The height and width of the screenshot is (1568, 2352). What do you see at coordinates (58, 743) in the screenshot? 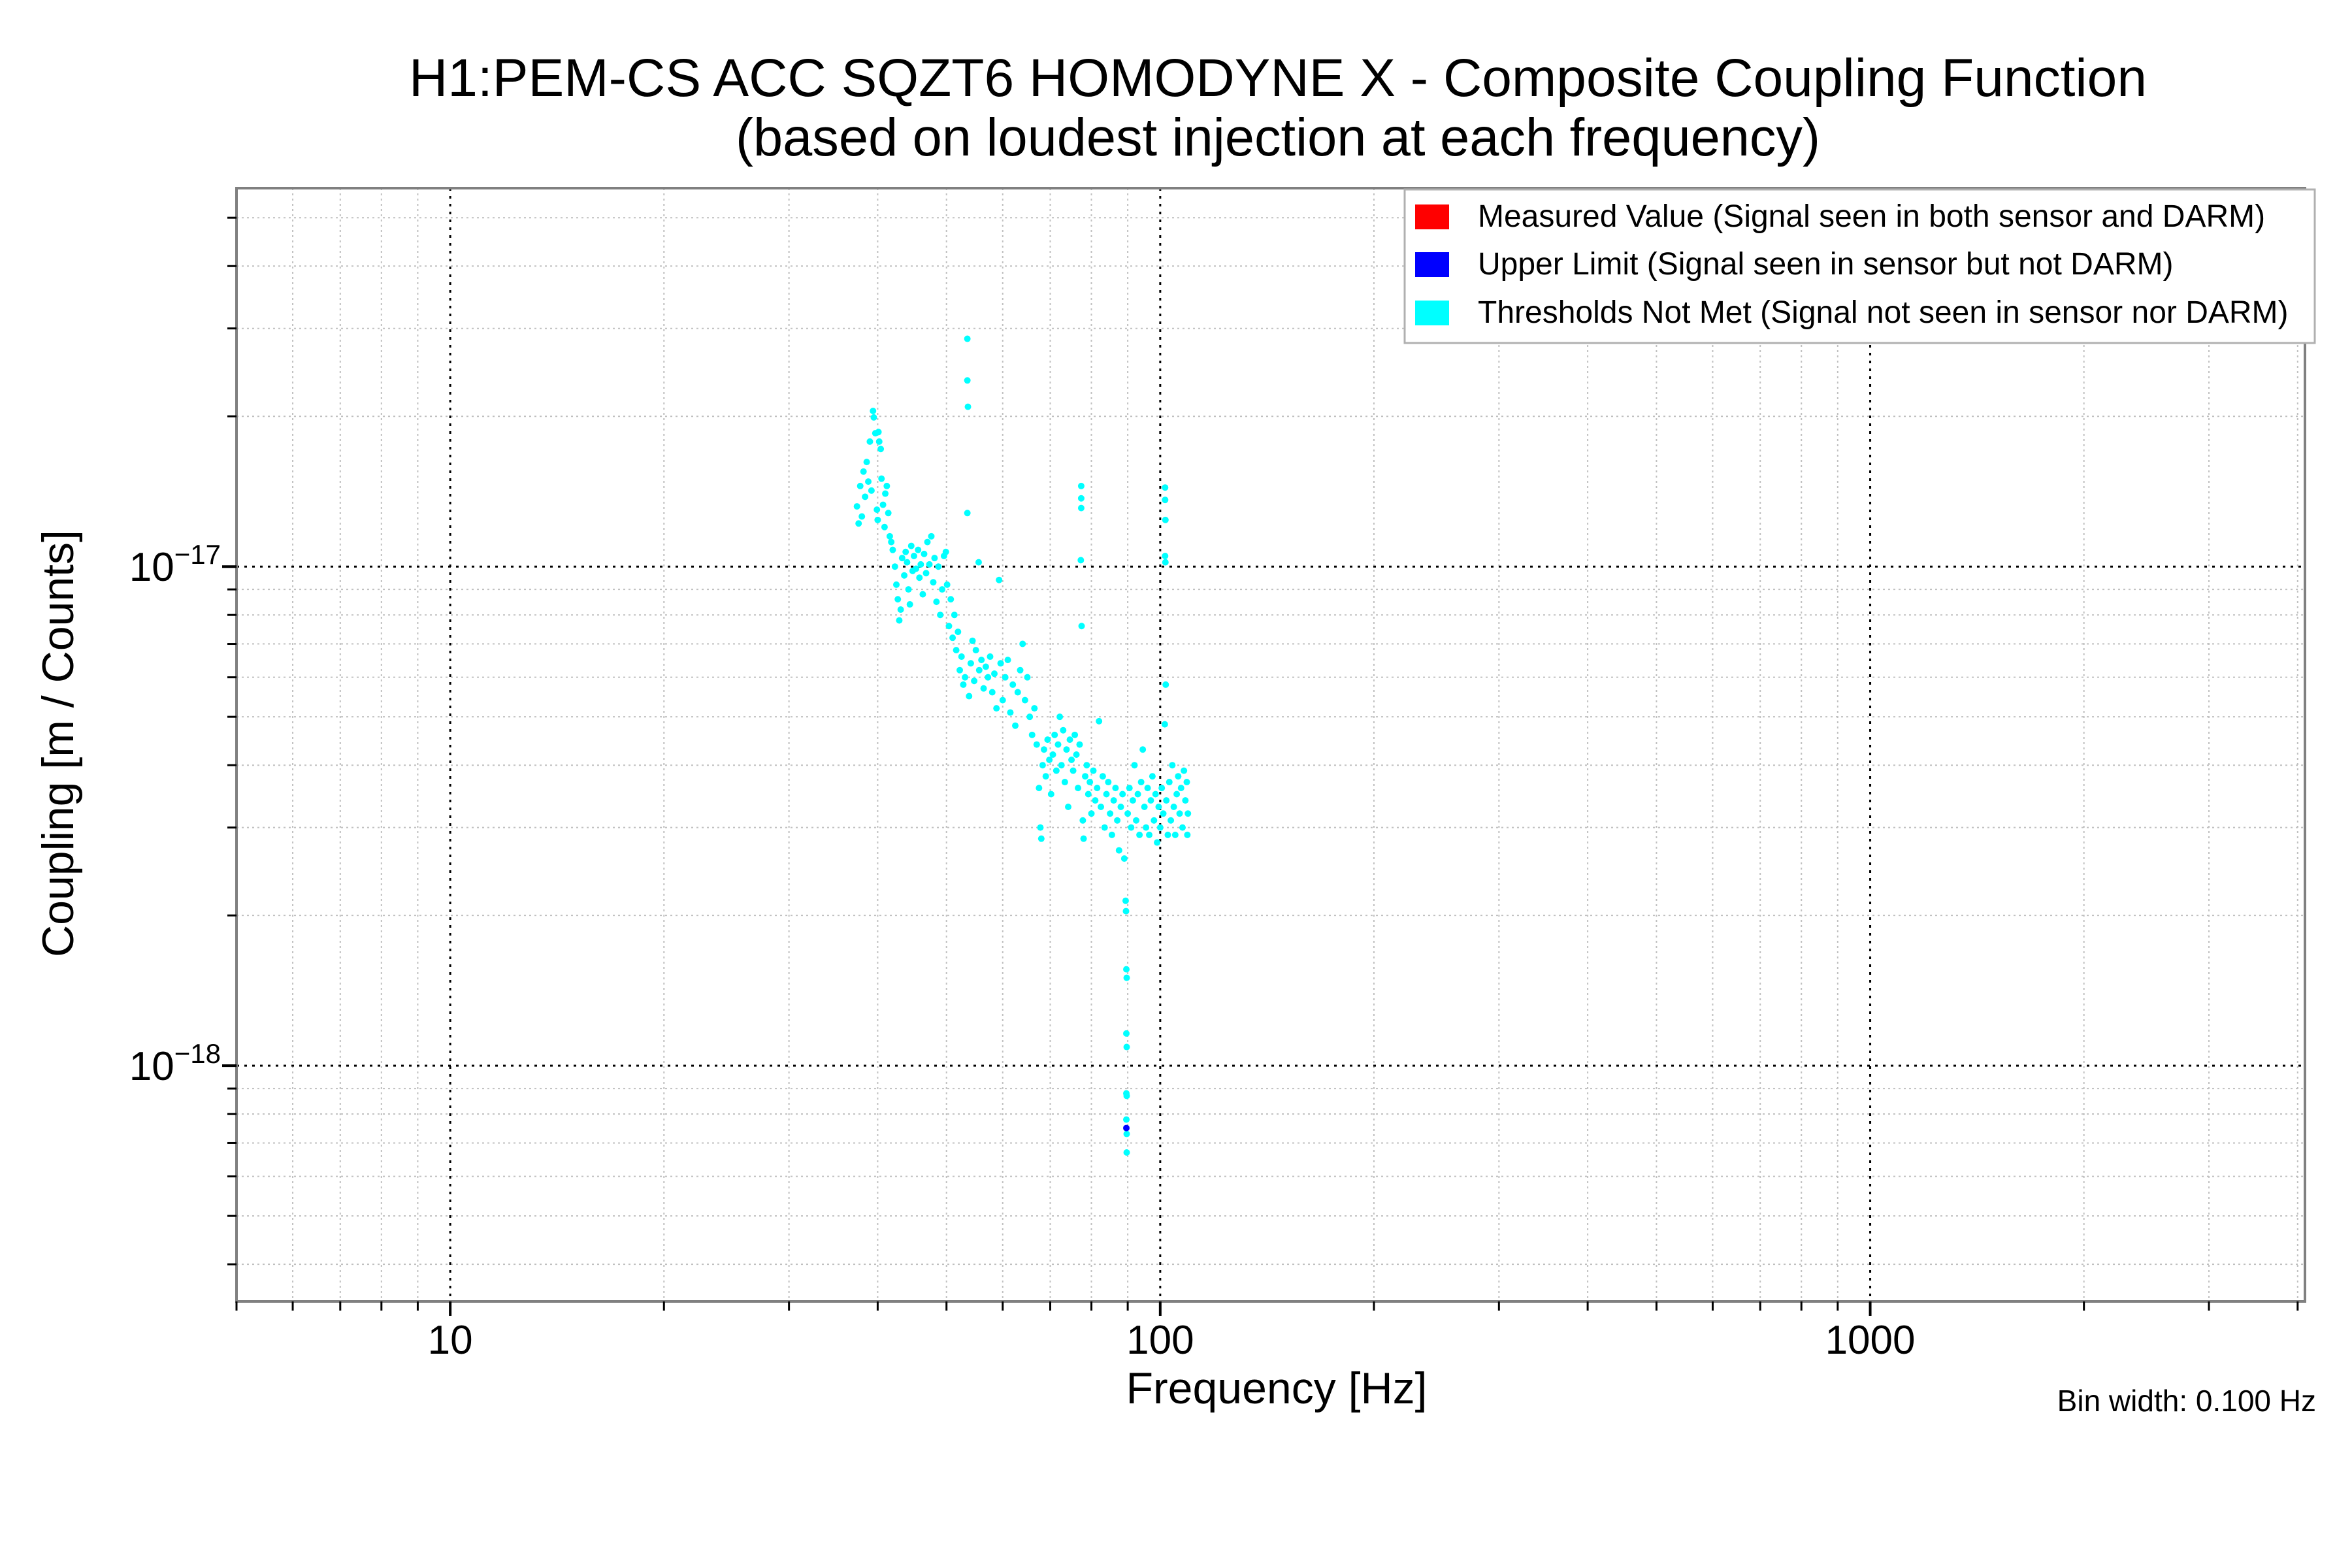
I see `y-axis-label: Coupling [m / Counts]` at bounding box center [58, 743].